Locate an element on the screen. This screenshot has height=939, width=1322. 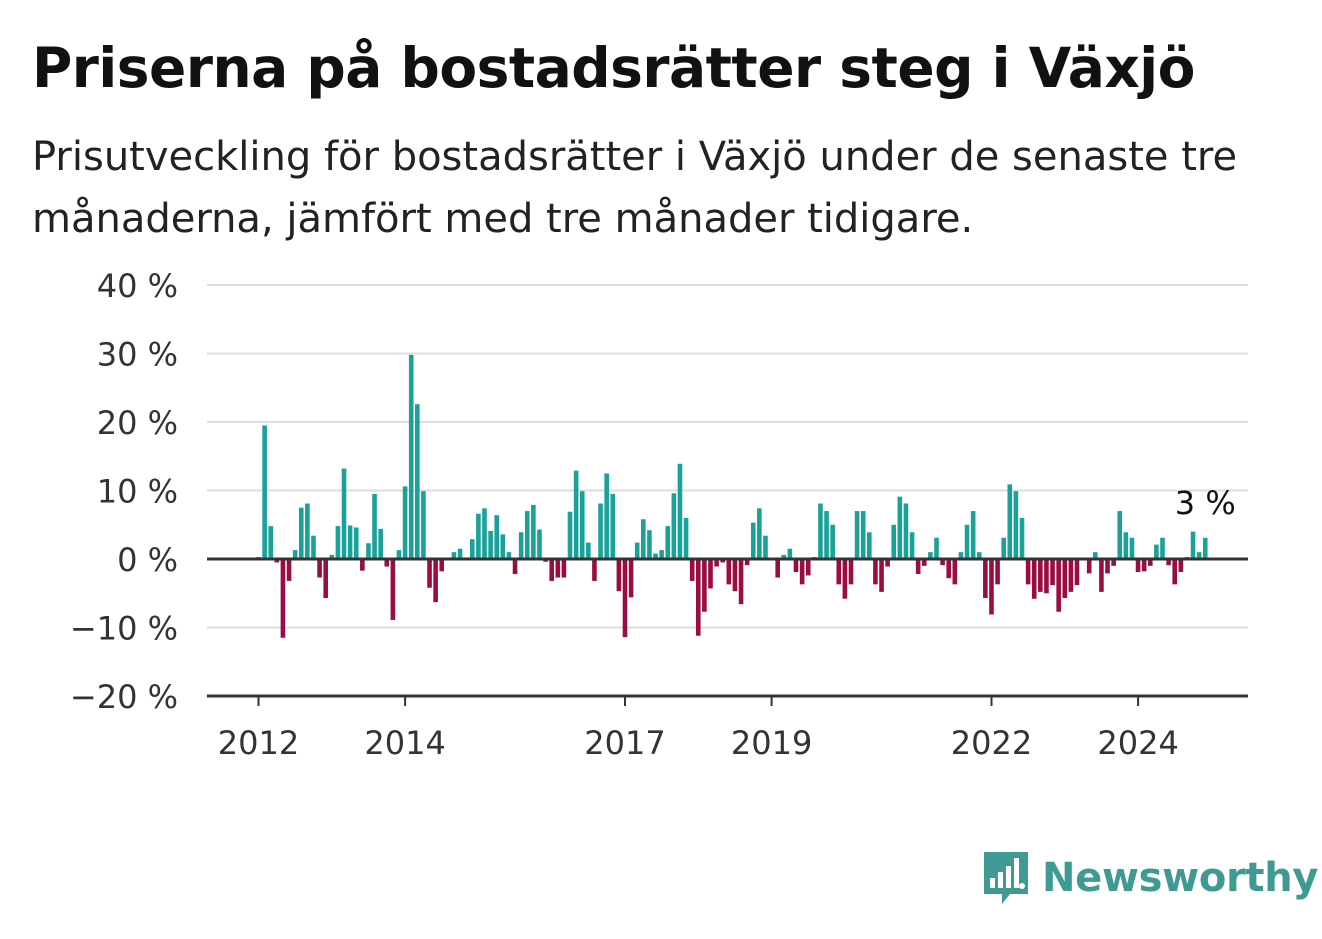
y-tick-label: 0 % is located at coordinates (147, 560).